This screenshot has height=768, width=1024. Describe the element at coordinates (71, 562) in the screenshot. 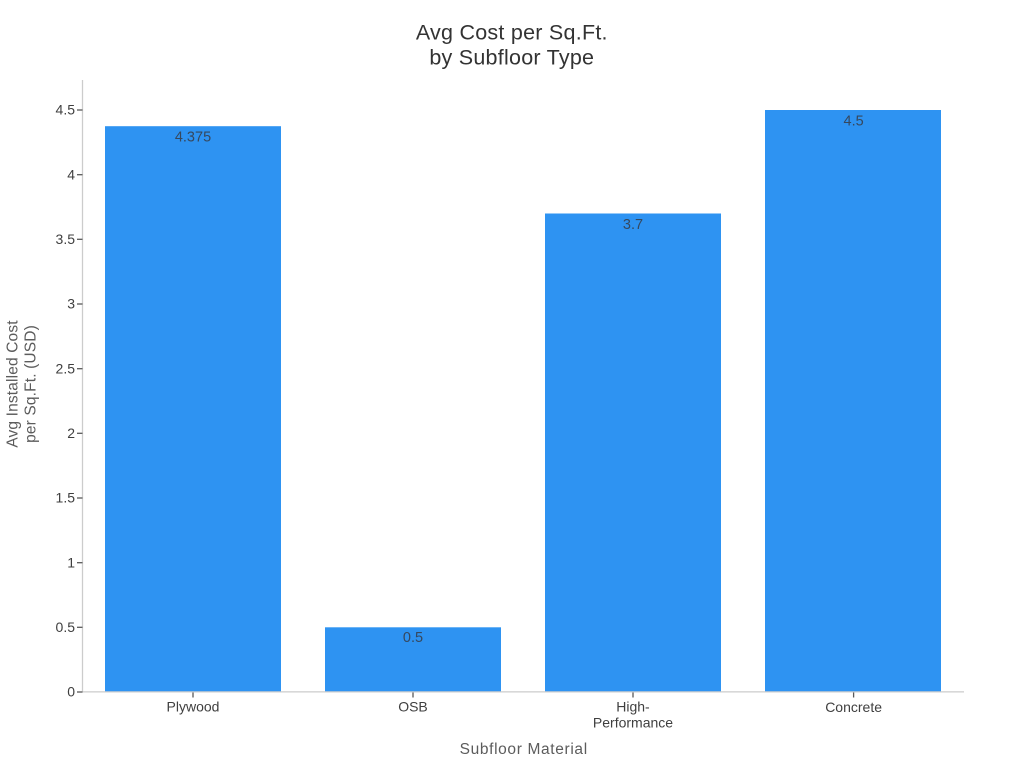

I see `svg-text: 1` at that location.